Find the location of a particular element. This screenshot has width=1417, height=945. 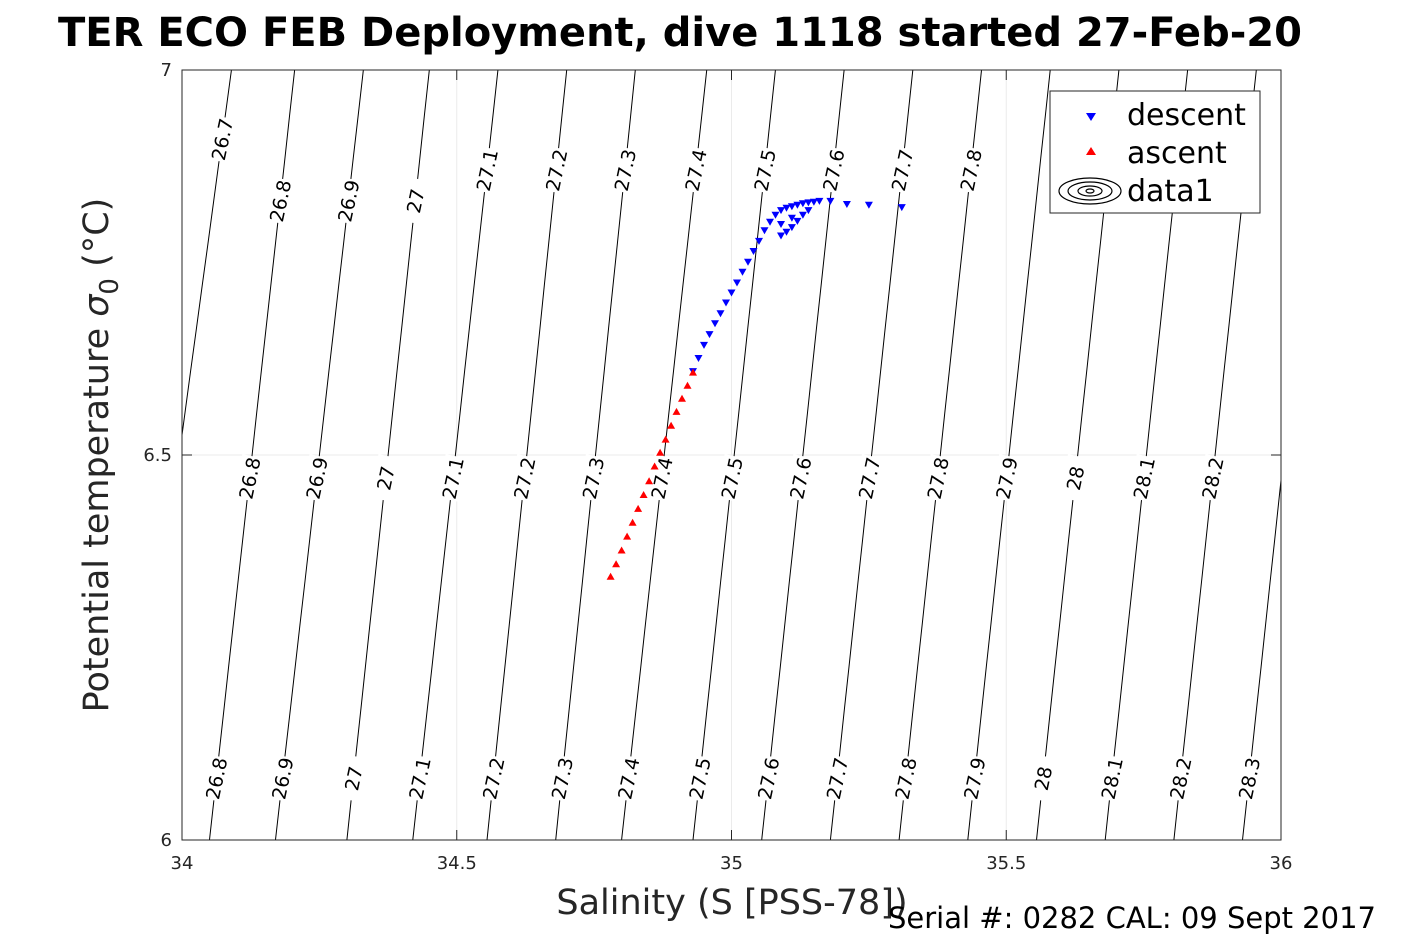

legend-ascent-marker is located at coordinates (1091, 151).